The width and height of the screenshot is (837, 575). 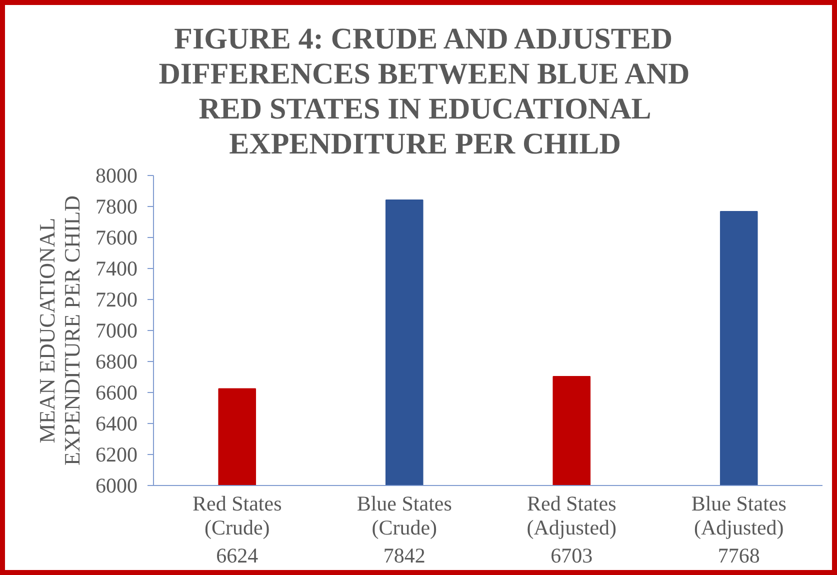 I want to click on y-tick-label: 7200, so click(x=117, y=300).